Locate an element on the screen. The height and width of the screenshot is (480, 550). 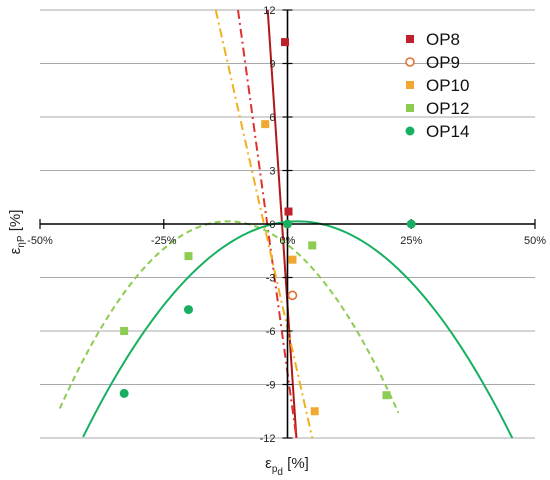
x-tick-label: 25% is located at coordinates (411, 241).